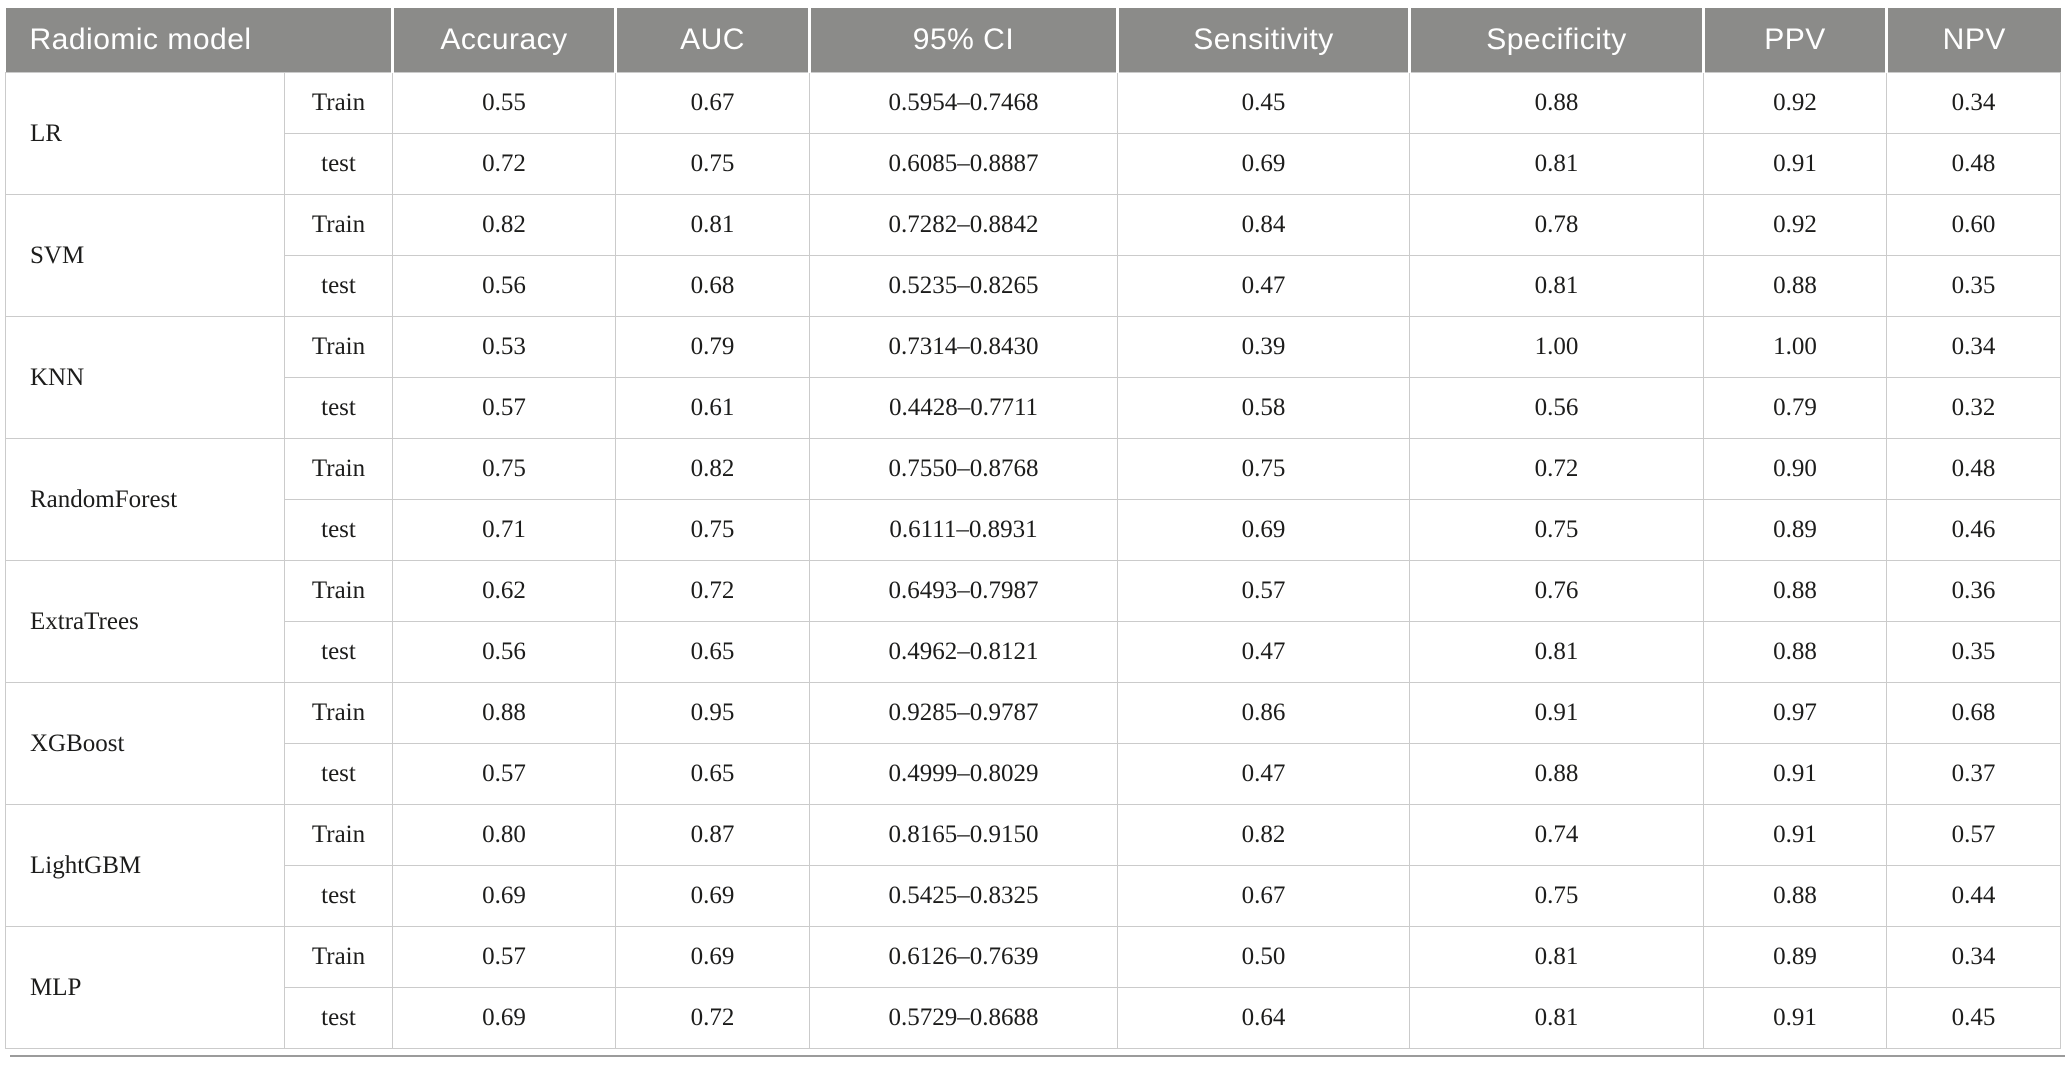 This screenshot has height=1073, width=2065. Describe the element at coordinates (1795, 469) in the screenshot. I see `ppv-cell: 0.90` at that location.